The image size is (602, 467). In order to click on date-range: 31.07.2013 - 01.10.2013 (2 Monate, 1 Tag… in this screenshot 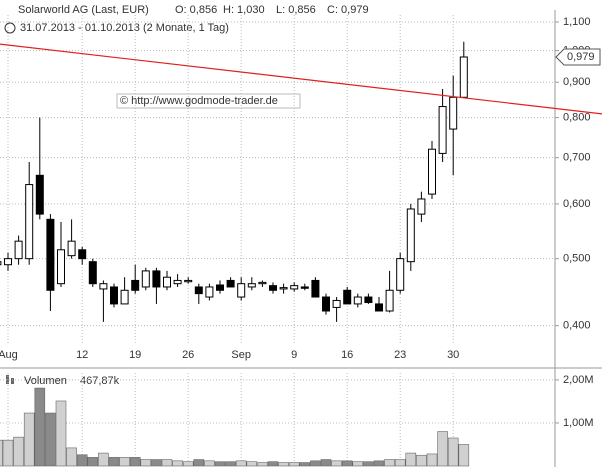, I will do `click(124, 28)`.